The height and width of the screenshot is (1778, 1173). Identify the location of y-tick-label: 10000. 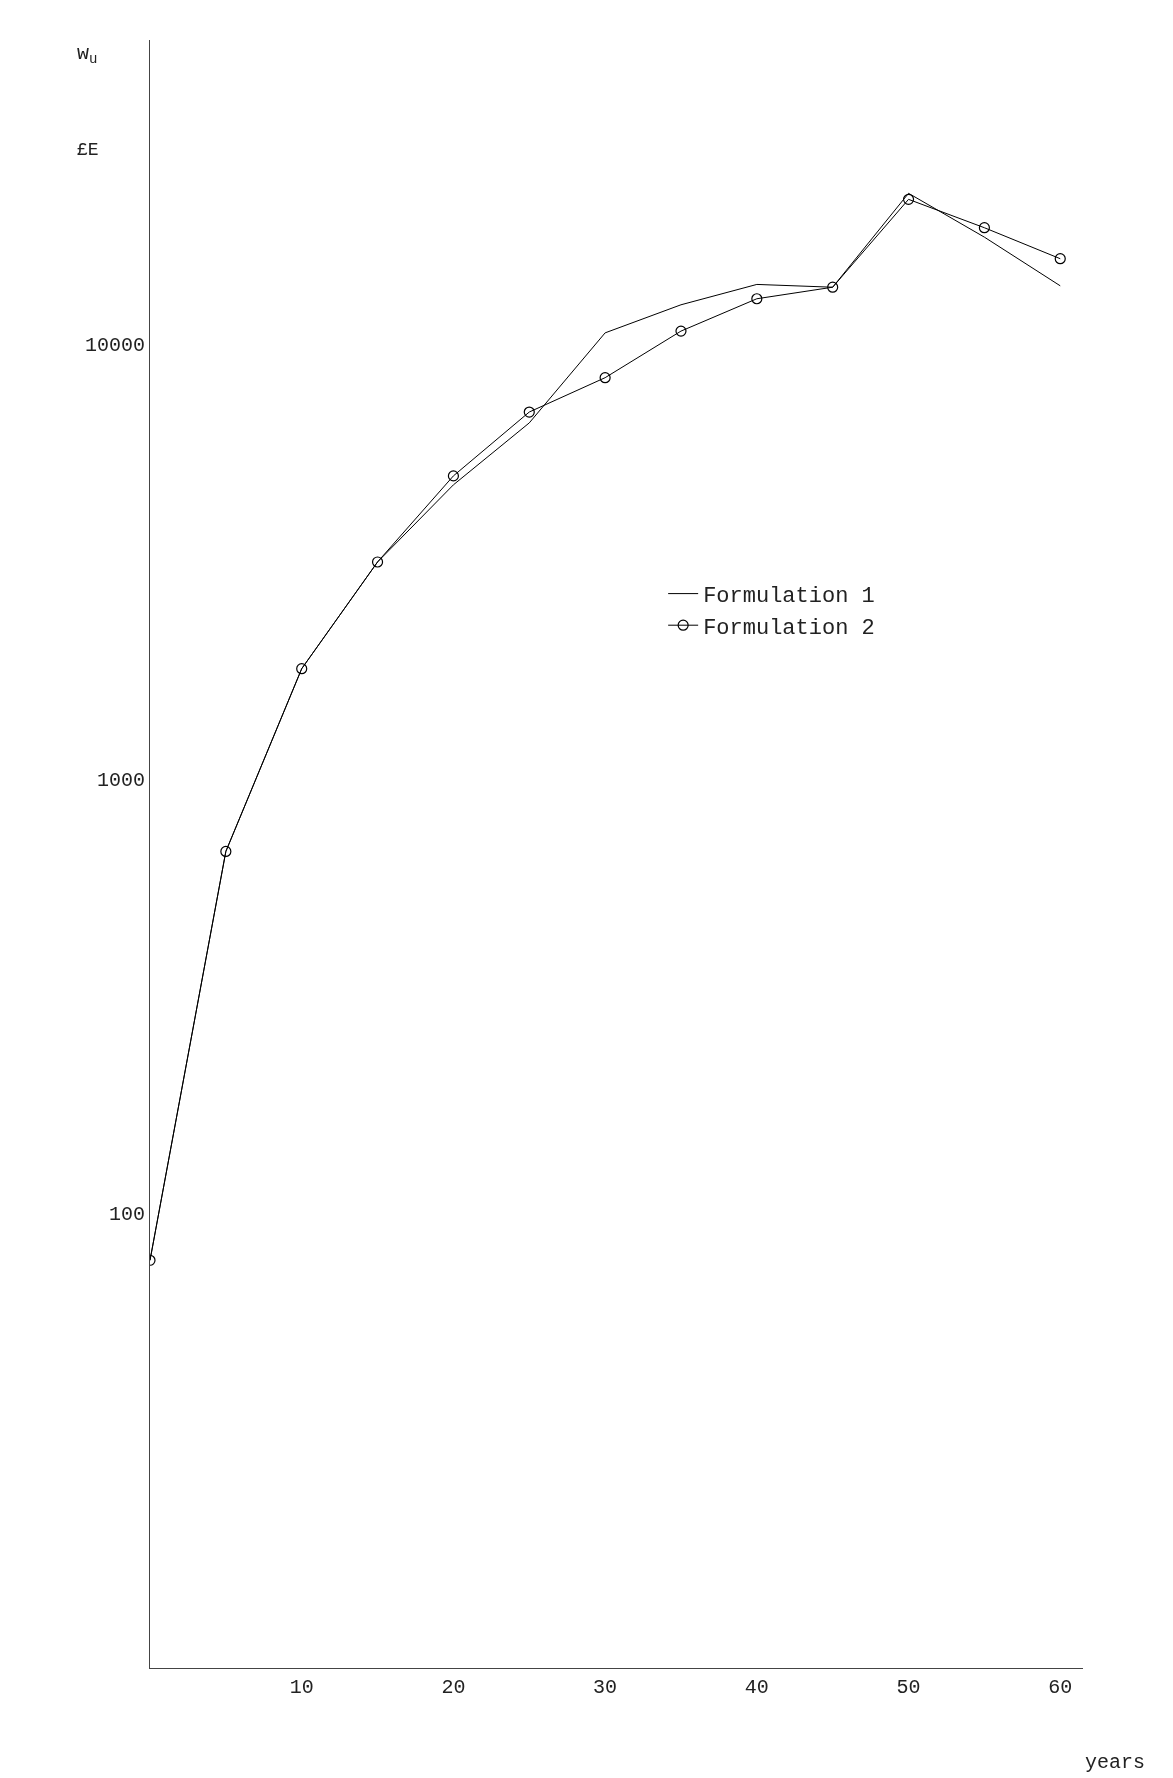
(114, 345).